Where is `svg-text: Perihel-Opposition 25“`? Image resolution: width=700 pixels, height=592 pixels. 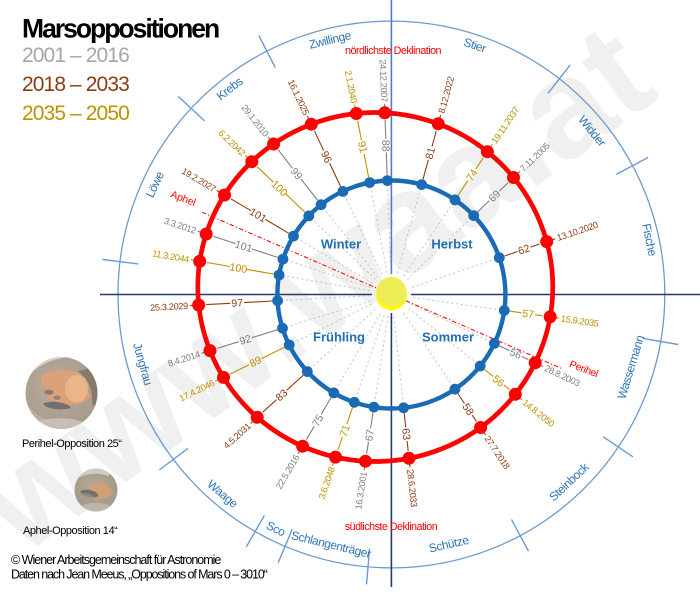 svg-text: Perihel-Opposition 25“ is located at coordinates (72, 444).